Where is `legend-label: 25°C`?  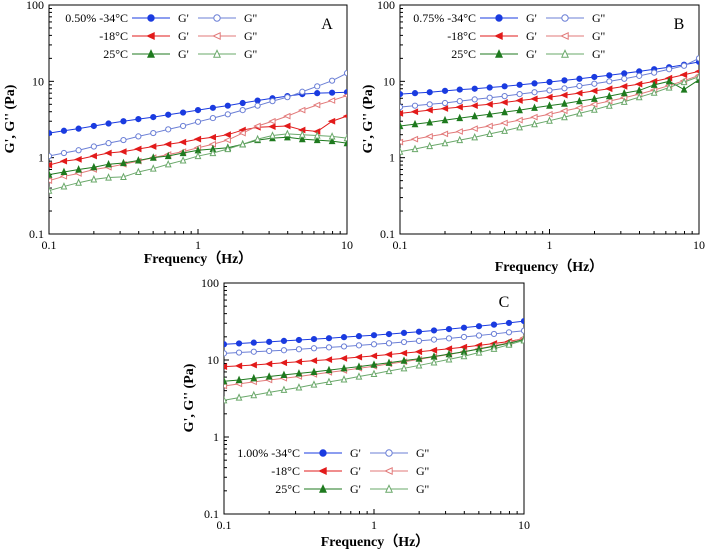
legend-label: 25°C is located at coordinates (463, 54).